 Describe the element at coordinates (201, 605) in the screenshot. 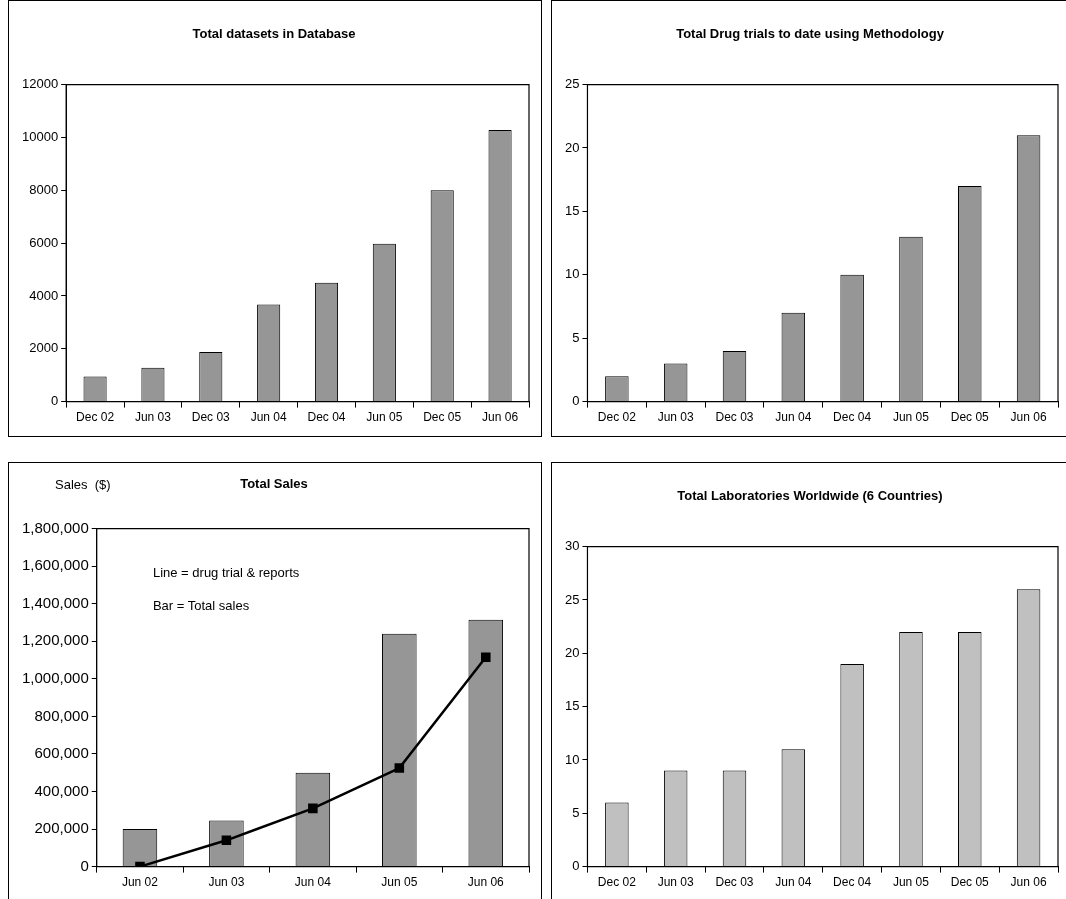

I see `annotation: Bar = Total sales` at that location.